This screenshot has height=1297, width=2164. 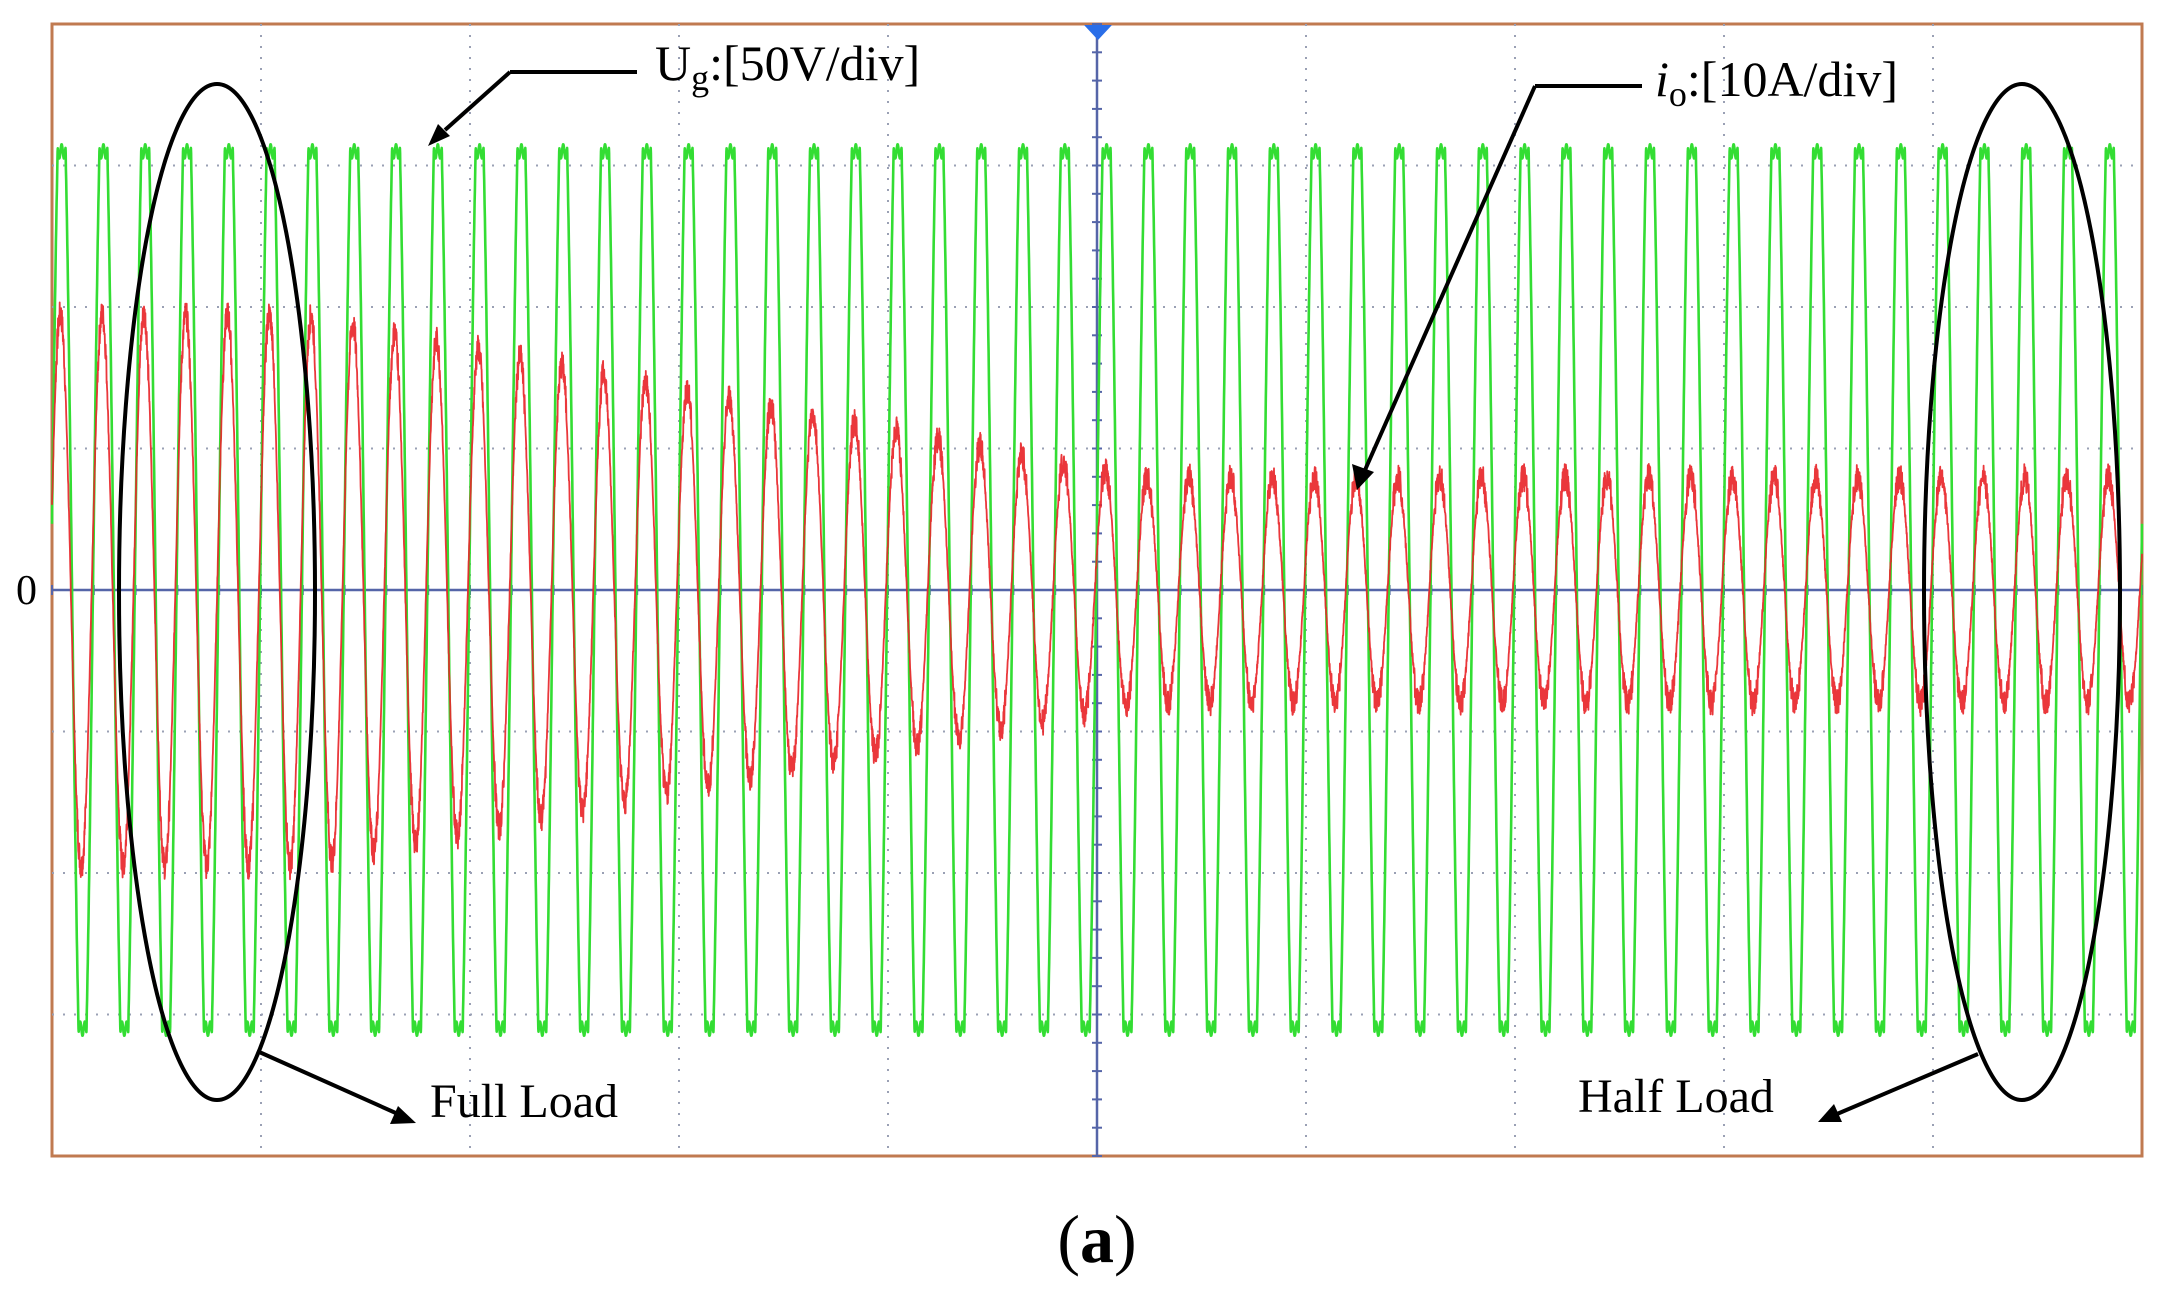 What do you see at coordinates (1125, 1239) in the screenshot?
I see `caption-close: )` at bounding box center [1125, 1239].